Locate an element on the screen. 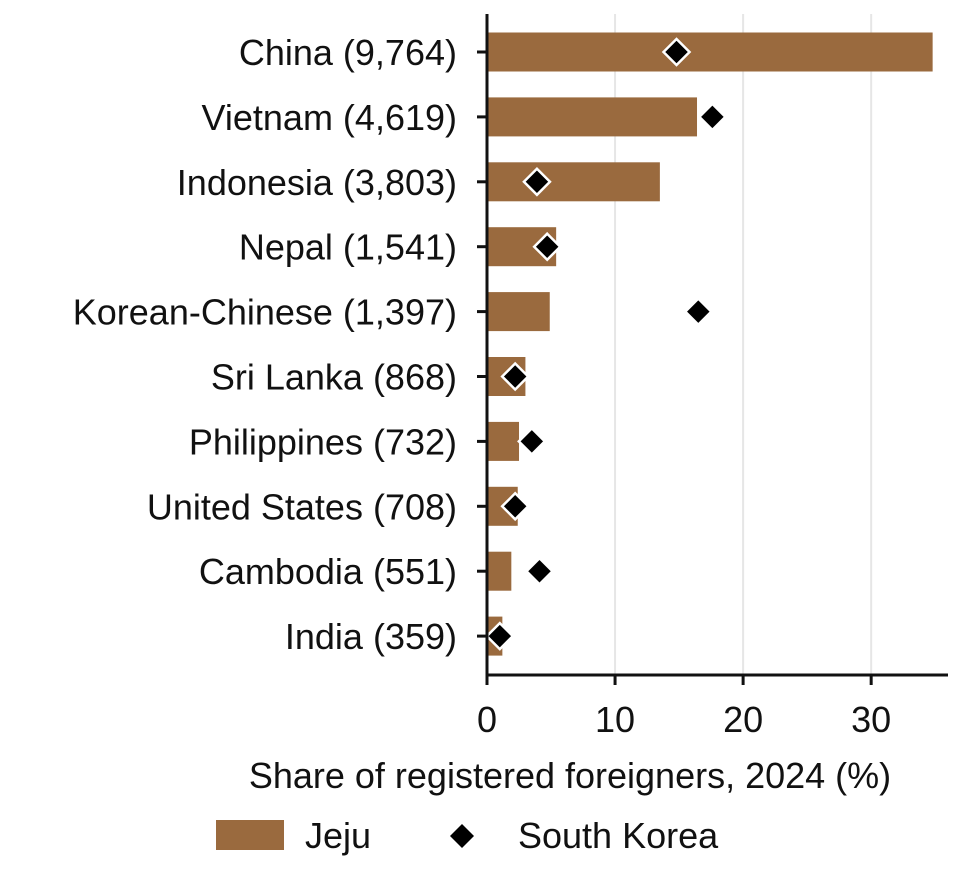 The width and height of the screenshot is (962, 873). bar-korean-chinese is located at coordinates (518, 312).